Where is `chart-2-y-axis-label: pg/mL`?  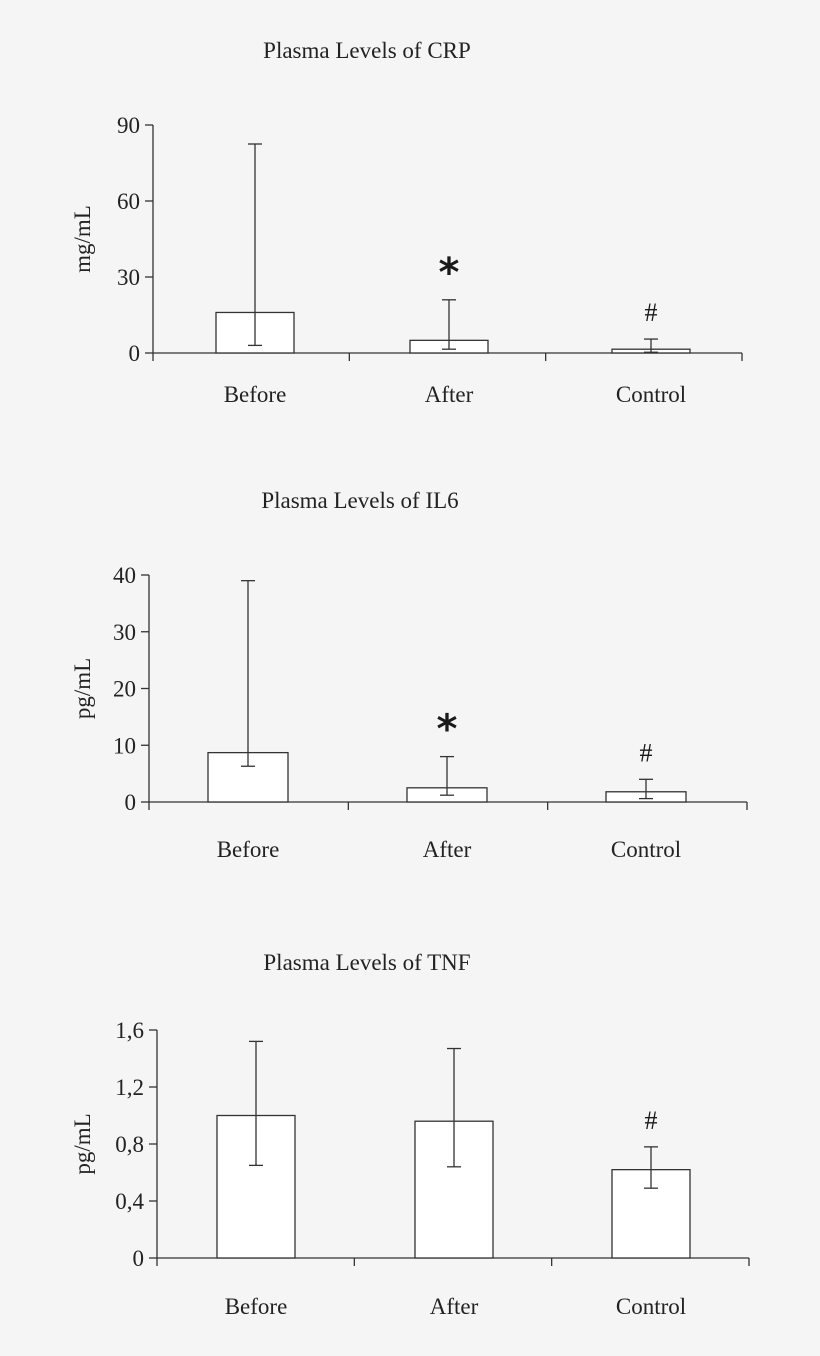 chart-2-y-axis-label: pg/mL is located at coordinates (82, 688).